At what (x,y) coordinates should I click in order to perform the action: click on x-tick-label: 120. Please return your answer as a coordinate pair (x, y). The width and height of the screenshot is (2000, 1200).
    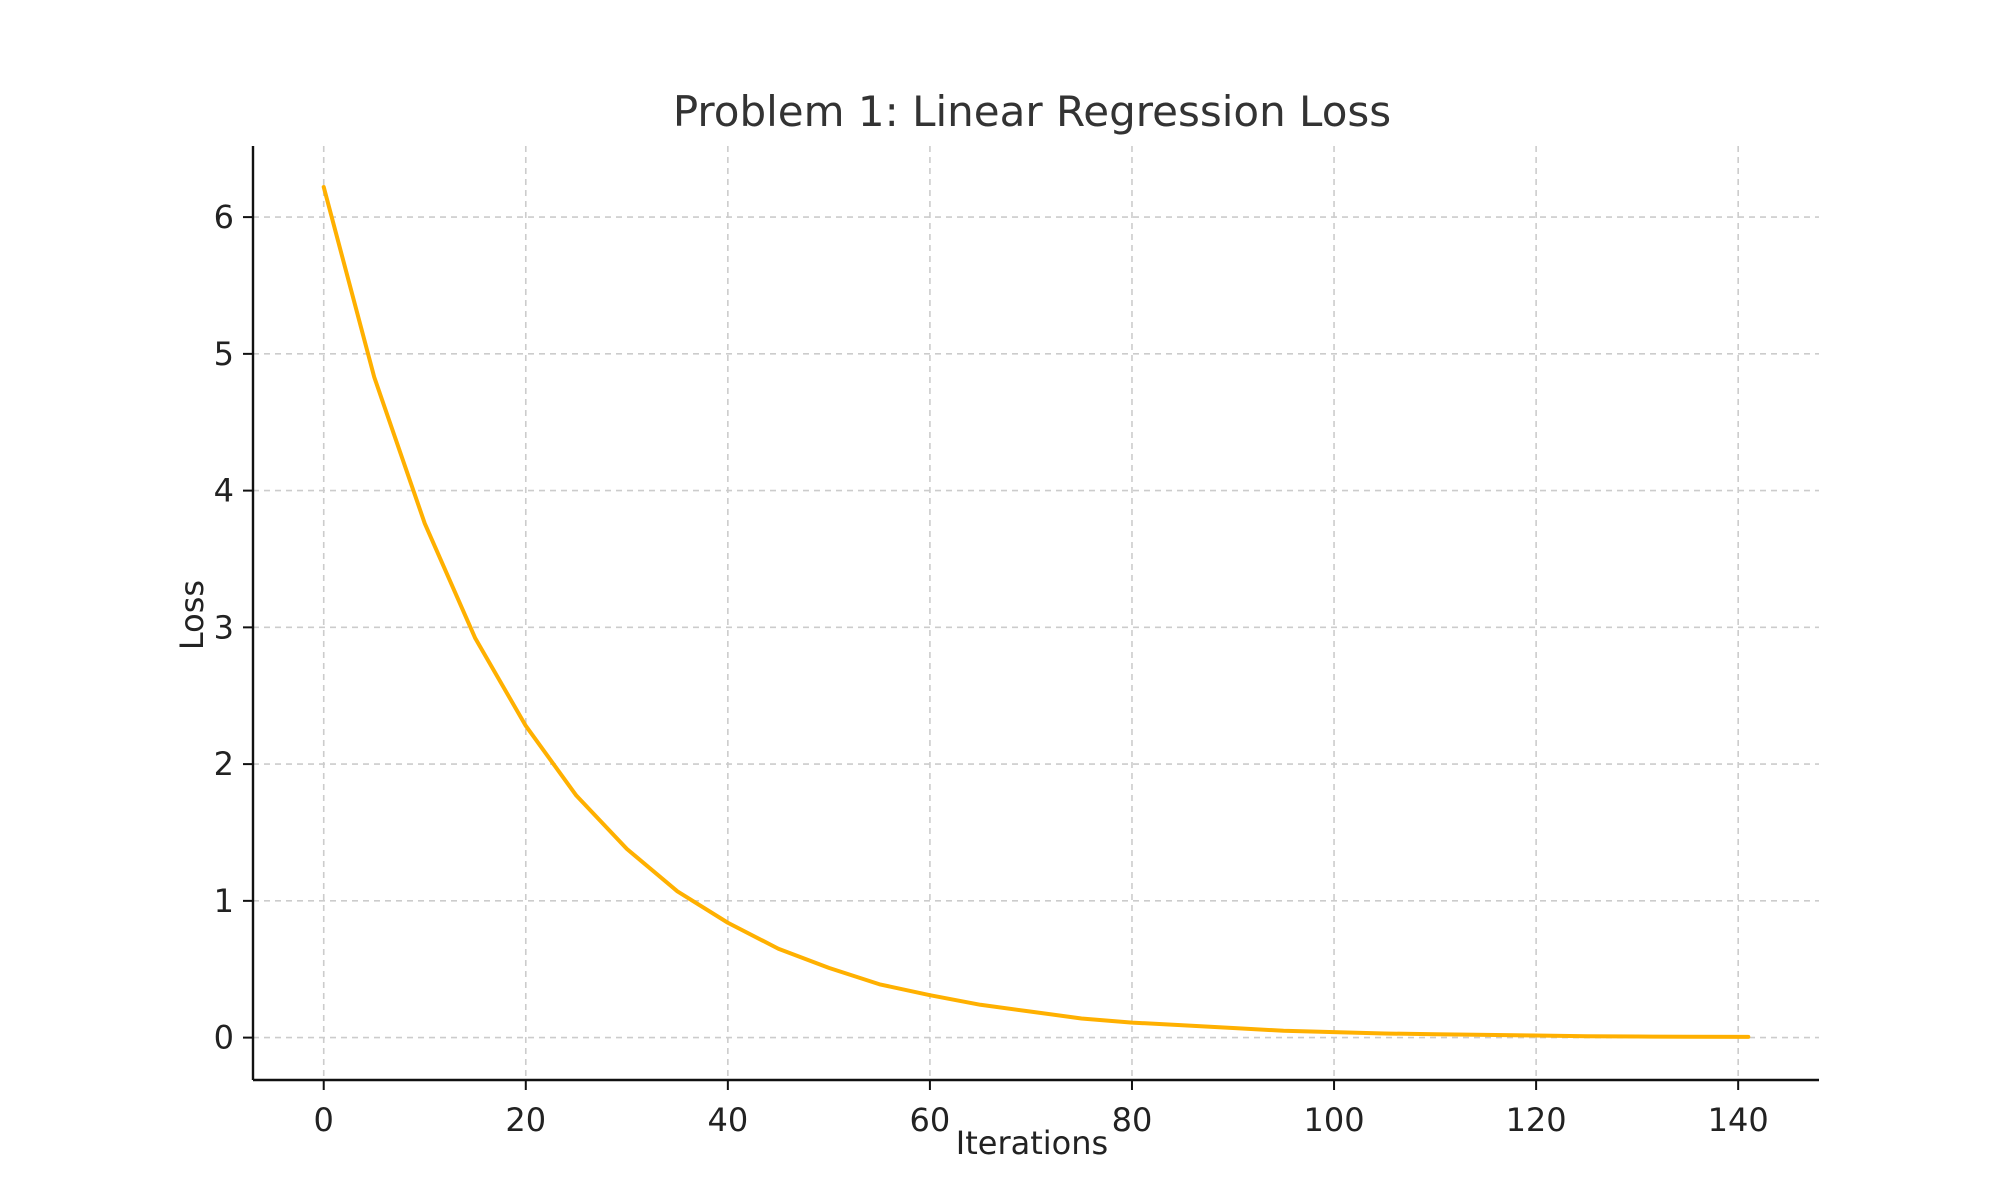
    Looking at the image, I should click on (1536, 1120).